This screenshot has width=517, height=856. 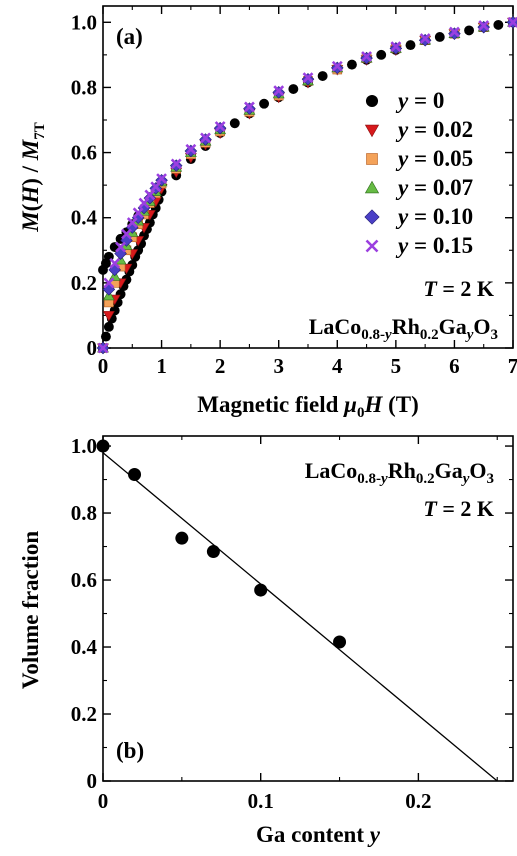 What do you see at coordinates (318, 834) in the screenshot?
I see `panel-b-xlabel: Ga content y` at bounding box center [318, 834].